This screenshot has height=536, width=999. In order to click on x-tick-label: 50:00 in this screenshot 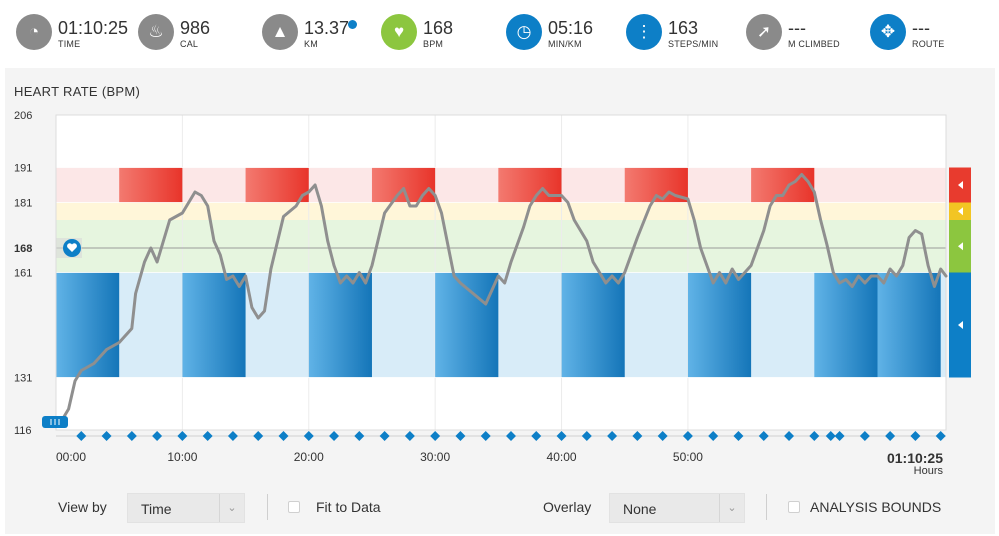, I will do `click(688, 457)`.